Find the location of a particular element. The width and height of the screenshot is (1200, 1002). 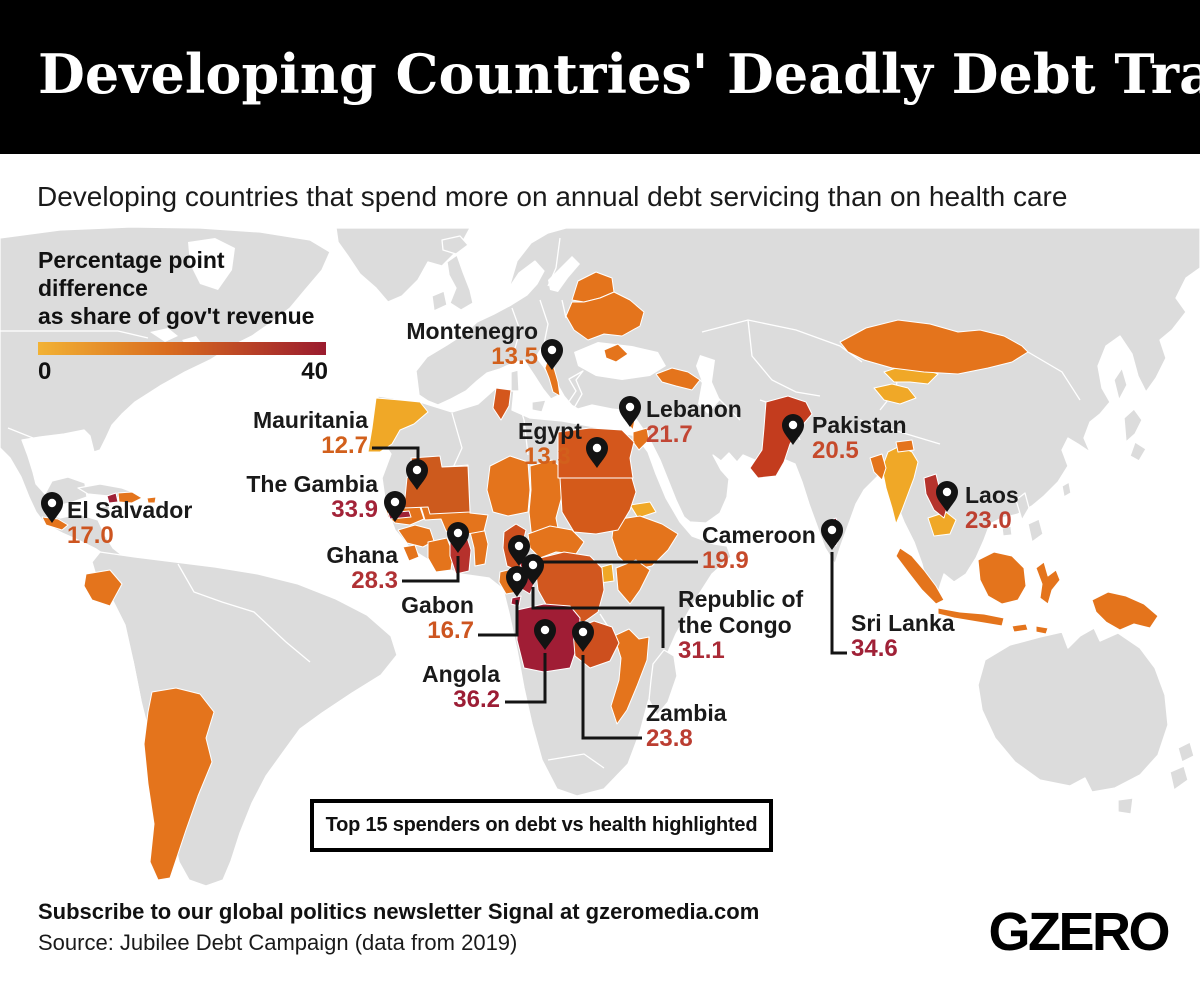

landmass-britain is located at coordinates (460, 282).